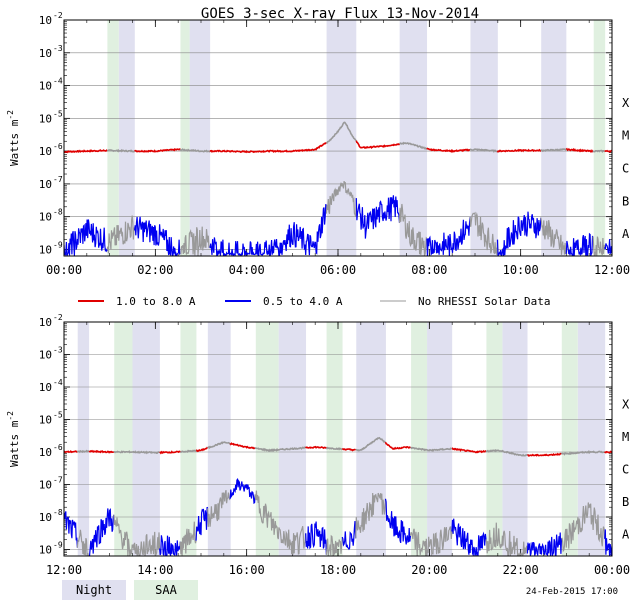 This screenshot has width=640, height=600. What do you see at coordinates (58, 15) in the screenshot?
I see `y-tick-exponent: -2` at bounding box center [58, 15].